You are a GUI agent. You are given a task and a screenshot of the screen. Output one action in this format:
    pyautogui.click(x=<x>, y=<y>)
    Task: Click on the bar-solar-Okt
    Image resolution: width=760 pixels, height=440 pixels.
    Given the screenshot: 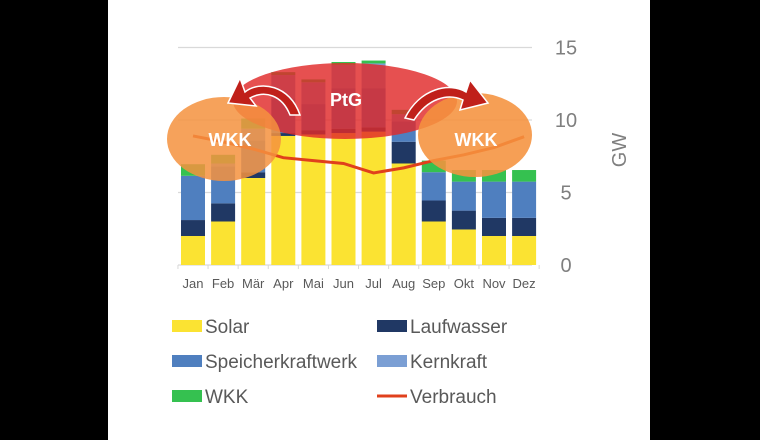 What is the action you would take?
    pyautogui.click(x=463, y=247)
    